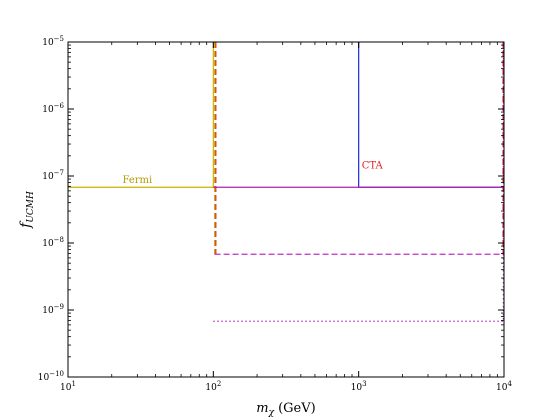 This screenshot has width=560, height=420. Describe the element at coordinates (373, 165) in the screenshot. I see `annotation-cta: CTA` at that location.